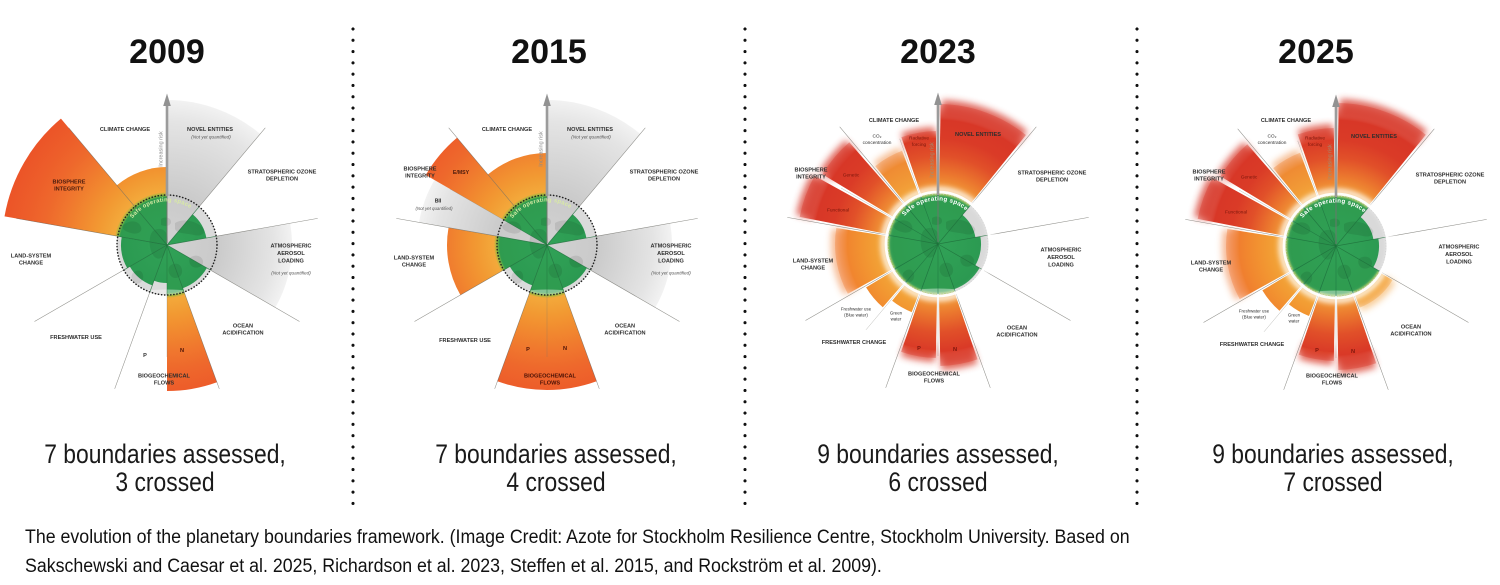  Describe the element at coordinates (1271, 137) in the screenshot. I see `svg-text: CO₂` at that location.